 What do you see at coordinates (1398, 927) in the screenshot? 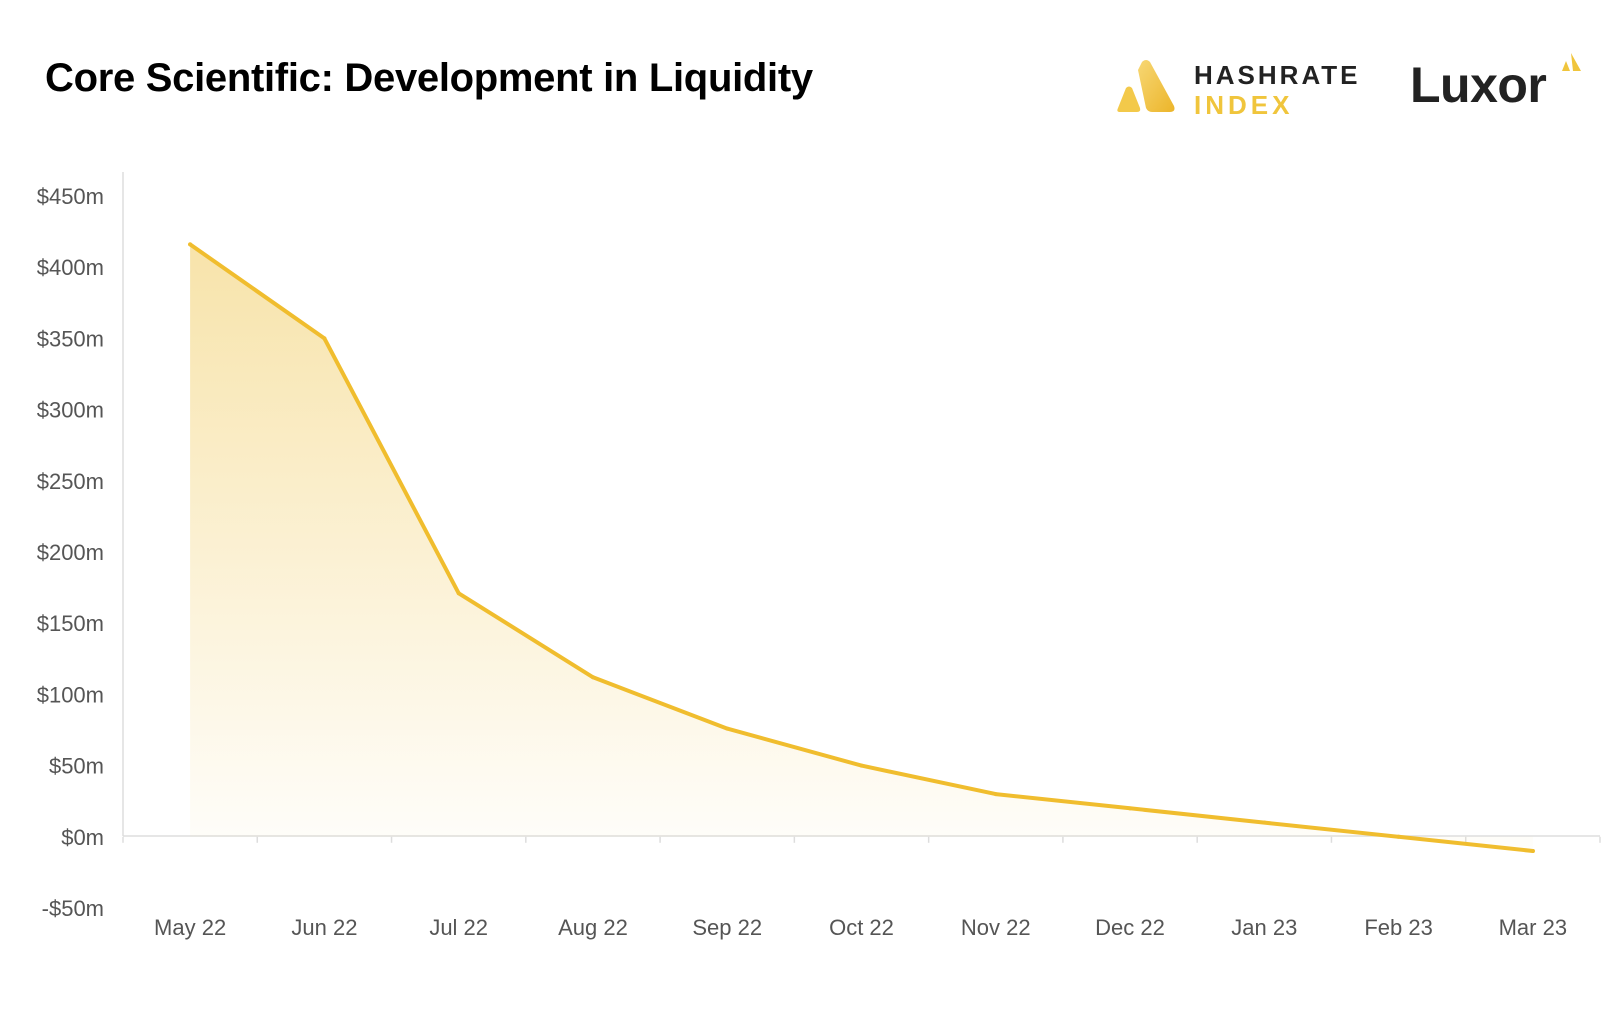
I see `x-tick-label: Feb 23` at bounding box center [1398, 927].